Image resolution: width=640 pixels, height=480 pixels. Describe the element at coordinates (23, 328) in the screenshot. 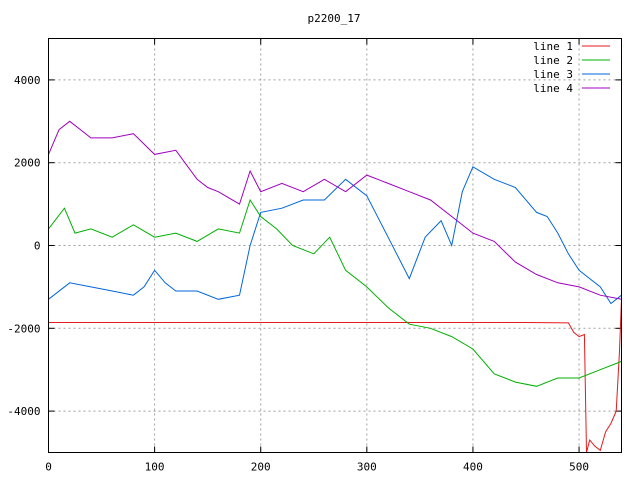

I see `y-tick-label: -2000` at that location.